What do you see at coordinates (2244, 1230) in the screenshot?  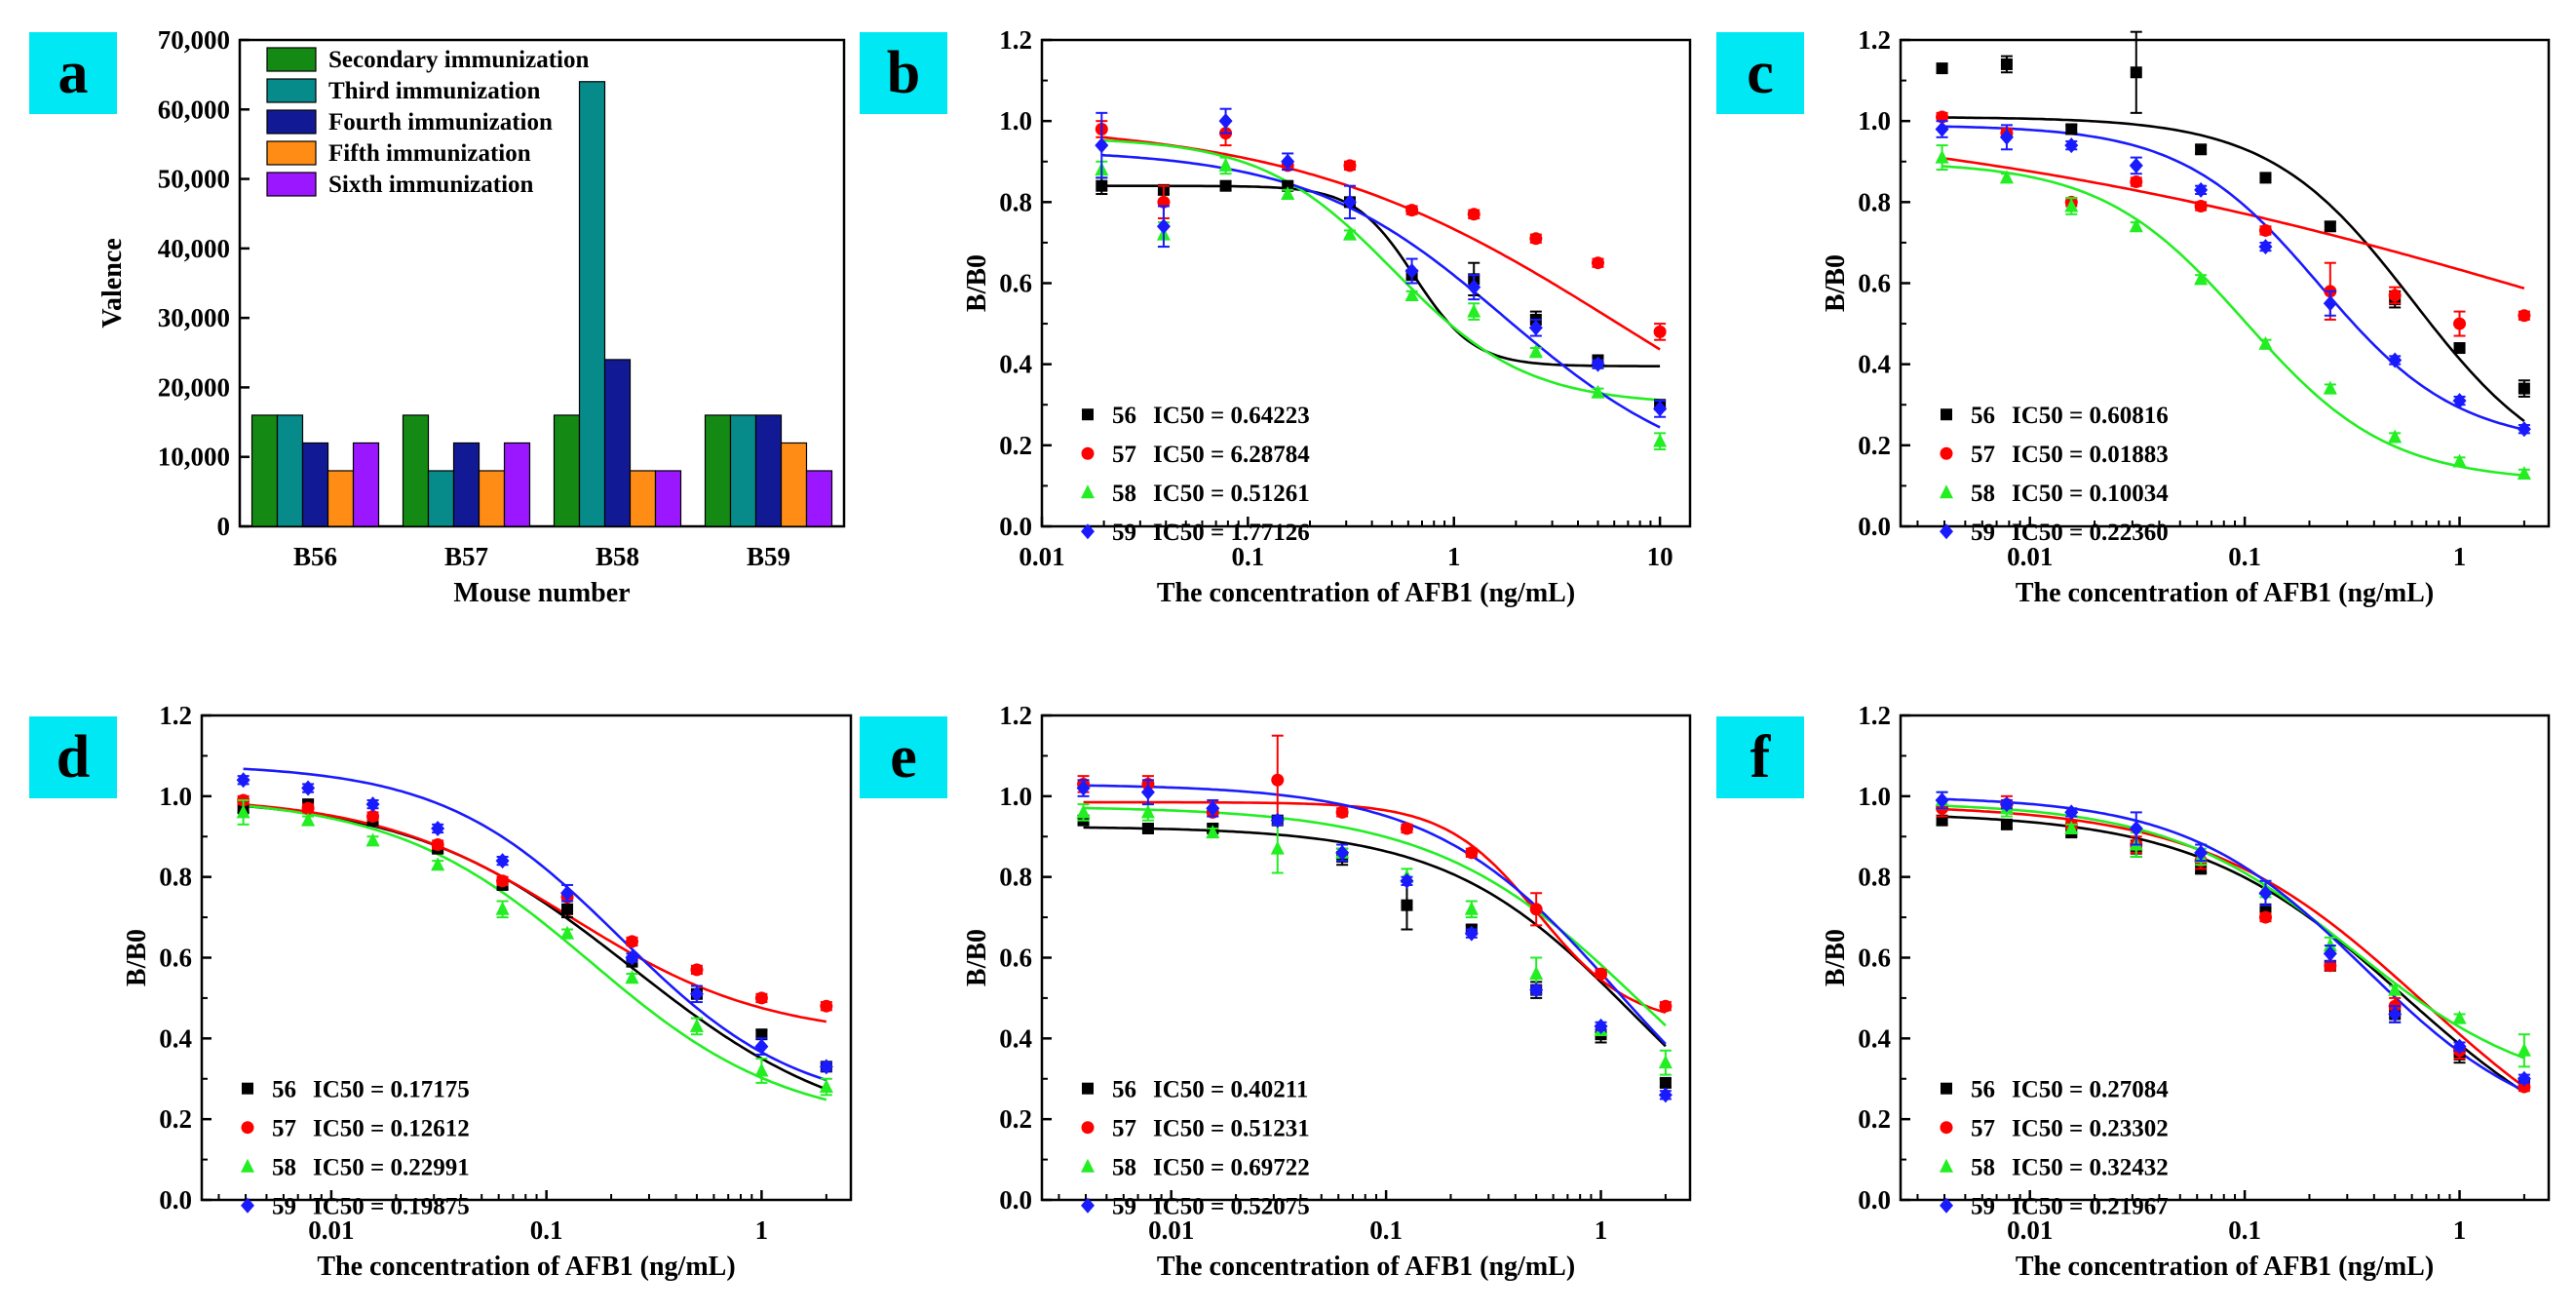 I see `x-tick-label: 0.1` at bounding box center [2244, 1230].